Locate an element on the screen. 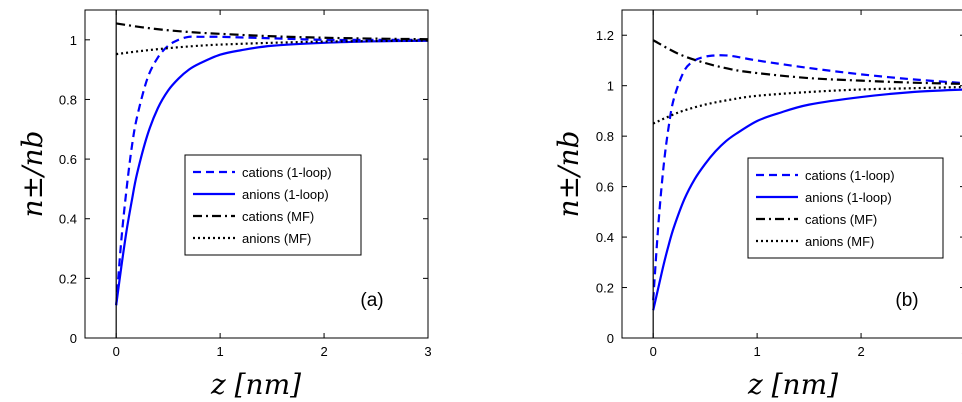 The image size is (962, 402). y-tick-label: 1.2 is located at coordinates (605, 35).